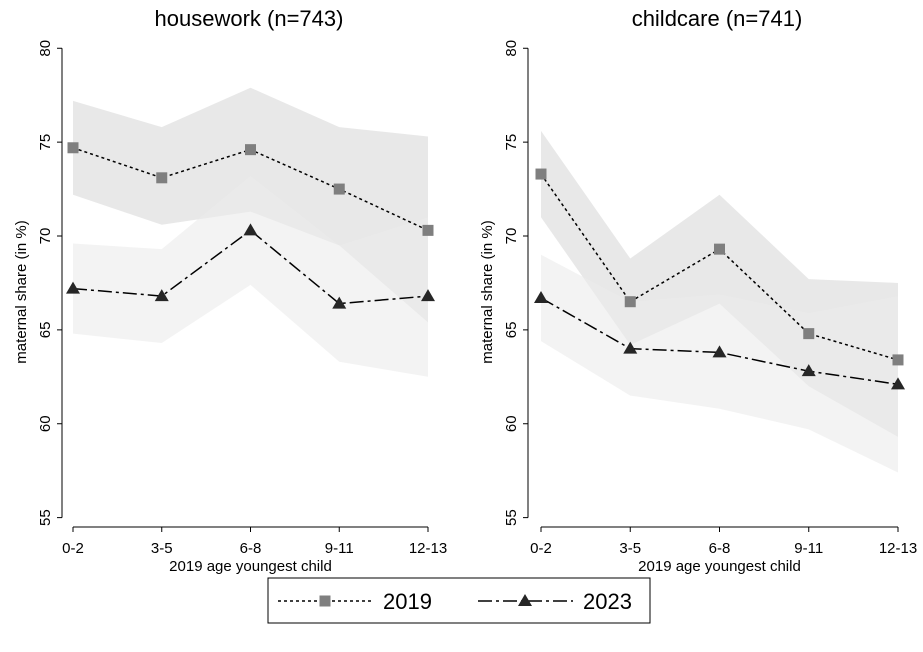  What do you see at coordinates (717, 18) in the screenshot?
I see `chart-title: childcare (n=741)` at bounding box center [717, 18].